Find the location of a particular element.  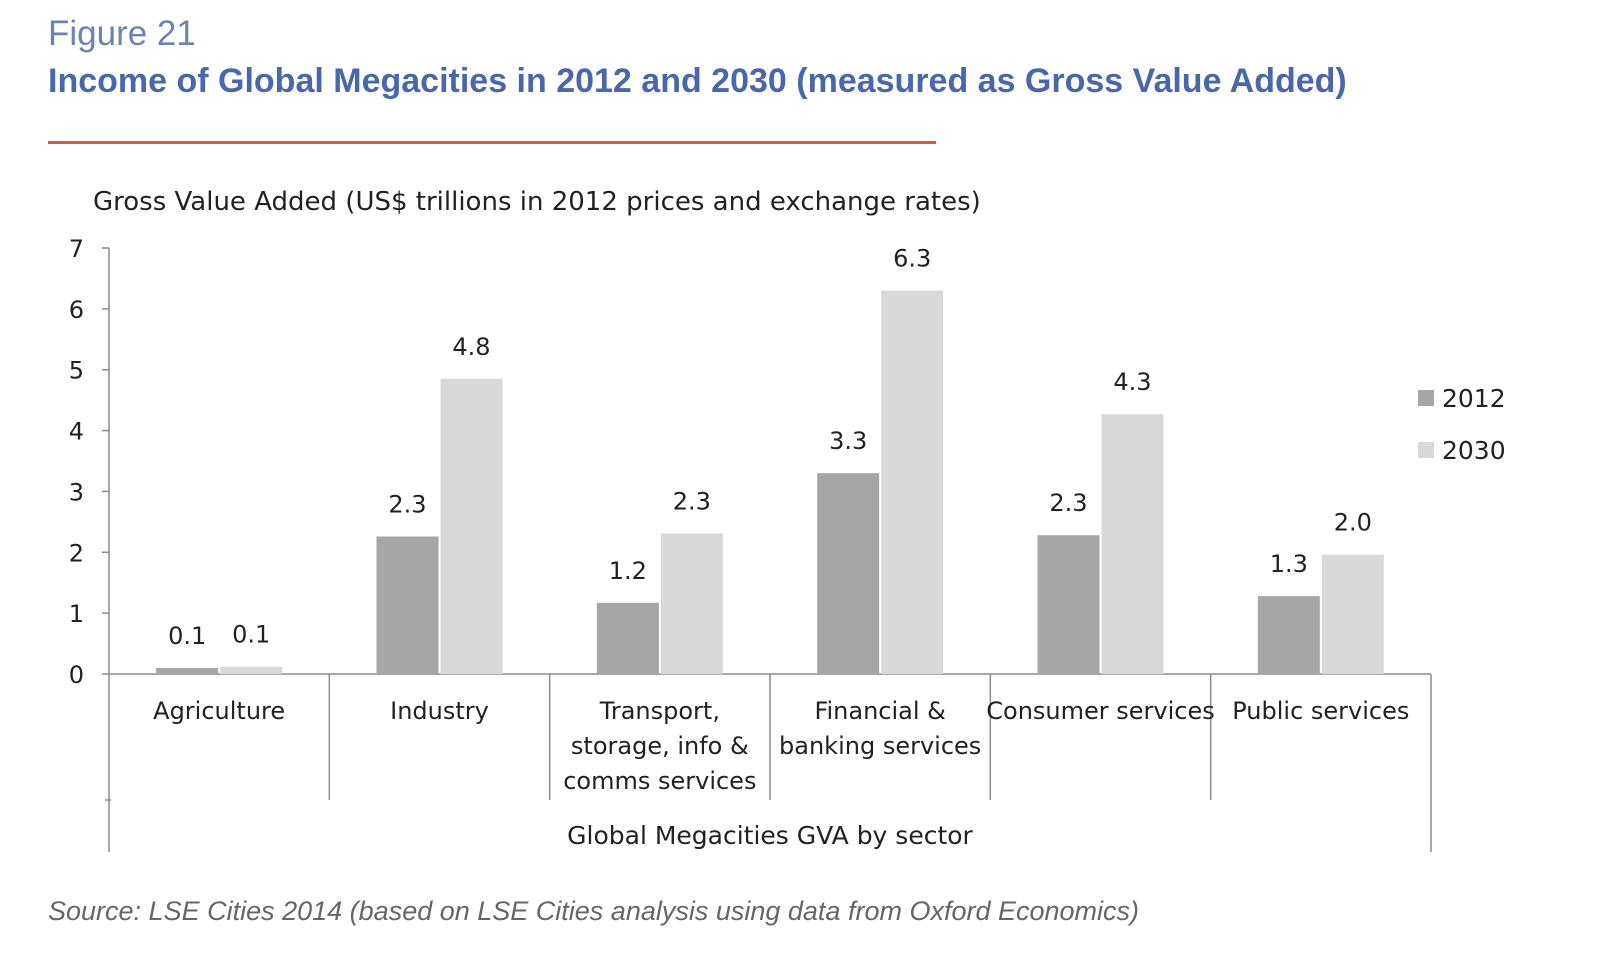

category-label: Transport, is located at coordinates (659, 711).